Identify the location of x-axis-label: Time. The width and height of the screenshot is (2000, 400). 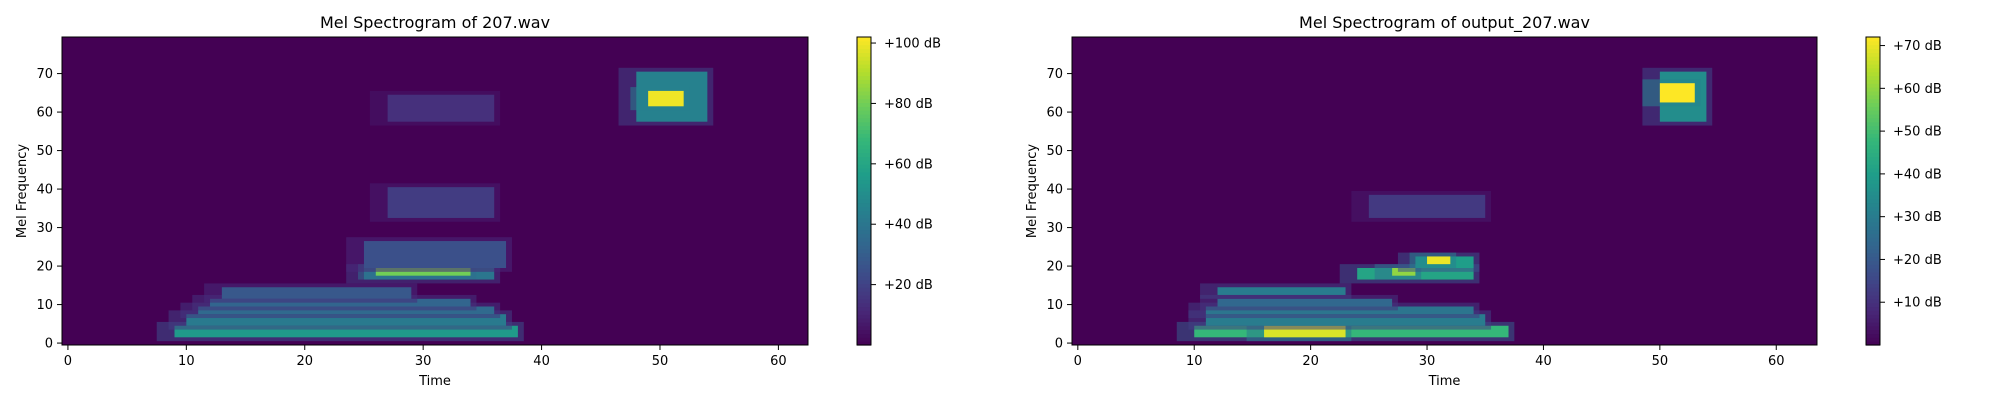
(434, 381).